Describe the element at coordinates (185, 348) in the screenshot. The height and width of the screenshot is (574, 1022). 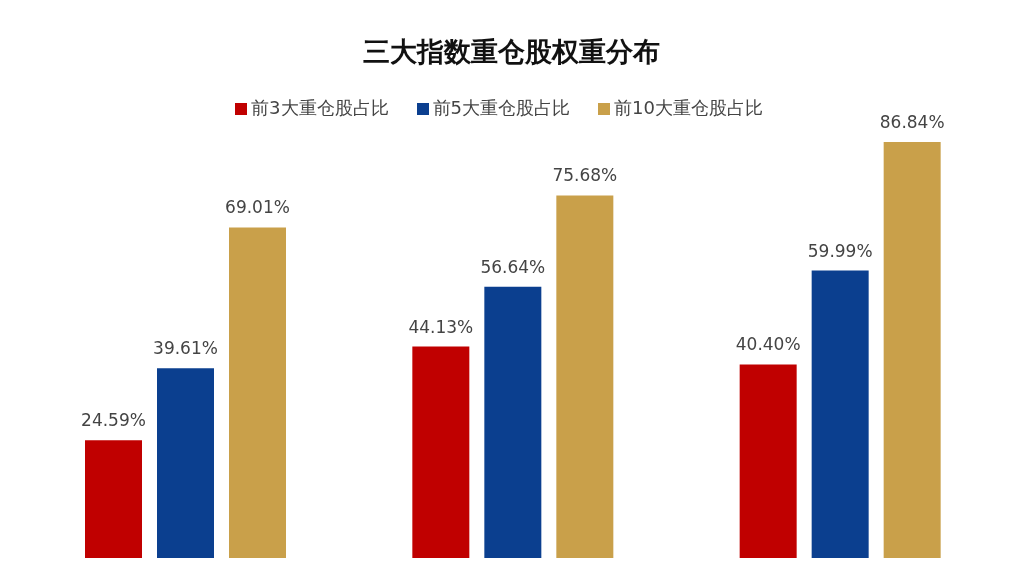
I see `data-label: 39.61%` at that location.